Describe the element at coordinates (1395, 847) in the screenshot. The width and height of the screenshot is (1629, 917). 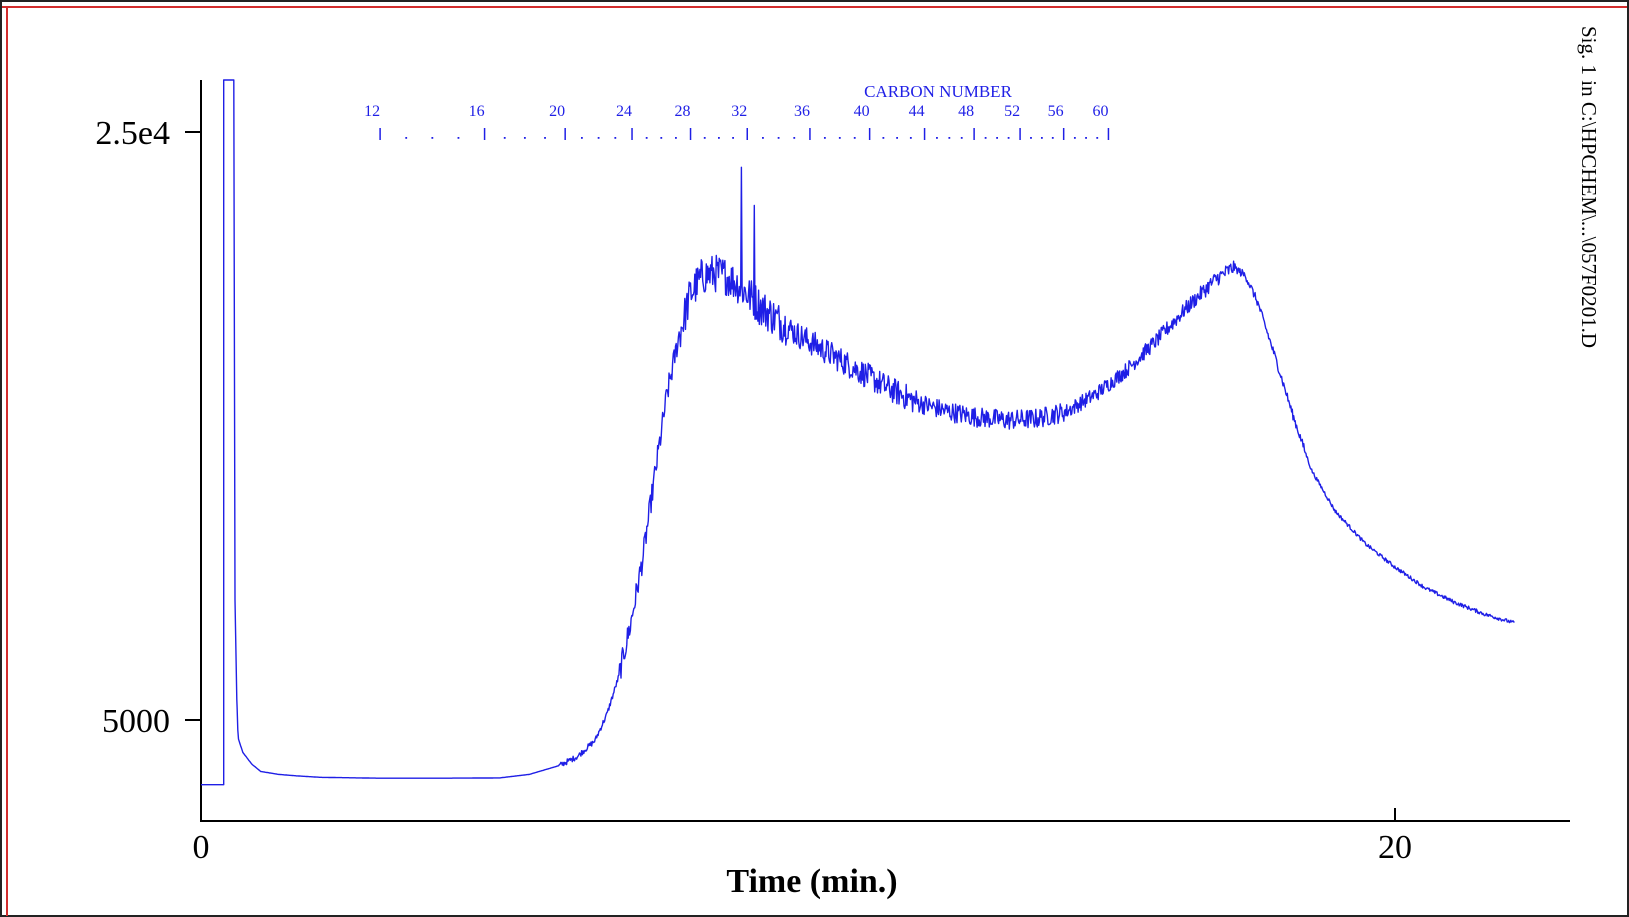
I see `x-tick-label: 20` at that location.